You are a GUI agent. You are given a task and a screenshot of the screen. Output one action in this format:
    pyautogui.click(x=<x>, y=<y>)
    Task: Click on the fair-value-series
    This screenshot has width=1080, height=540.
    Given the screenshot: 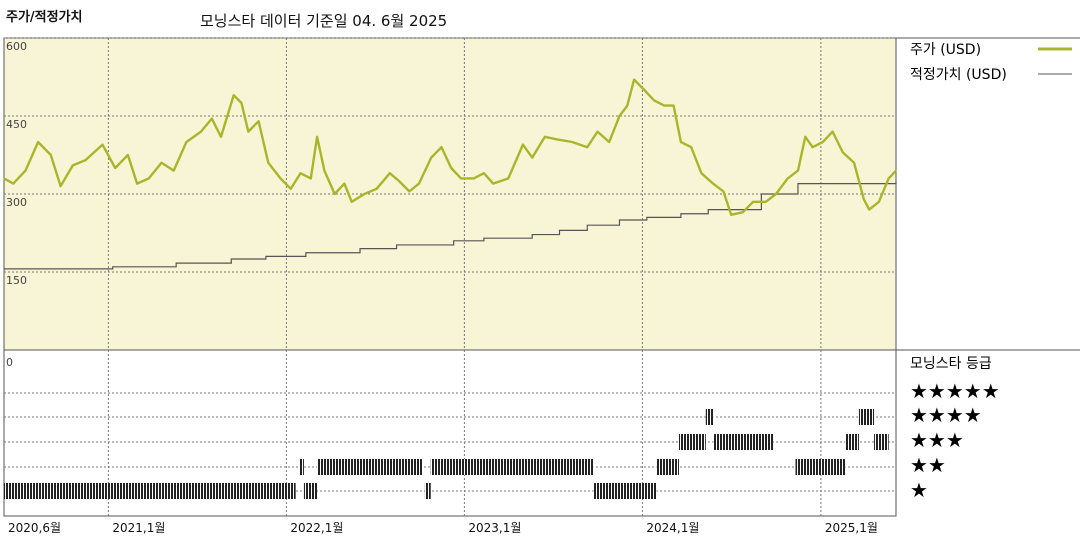 What is the action you would take?
    pyautogui.click(x=450, y=225)
    